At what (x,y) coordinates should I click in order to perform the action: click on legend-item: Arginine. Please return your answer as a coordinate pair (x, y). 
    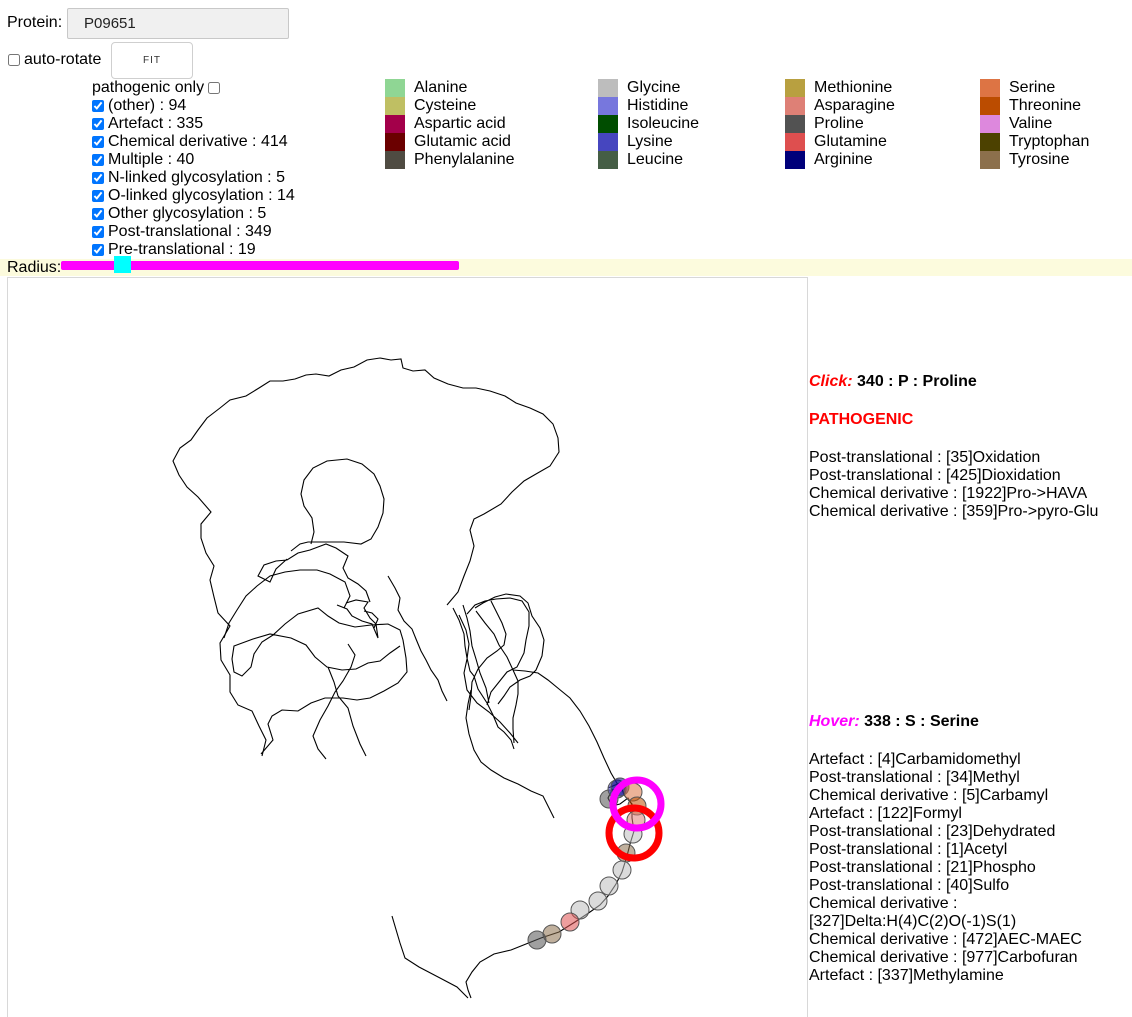
    Looking at the image, I should click on (829, 160).